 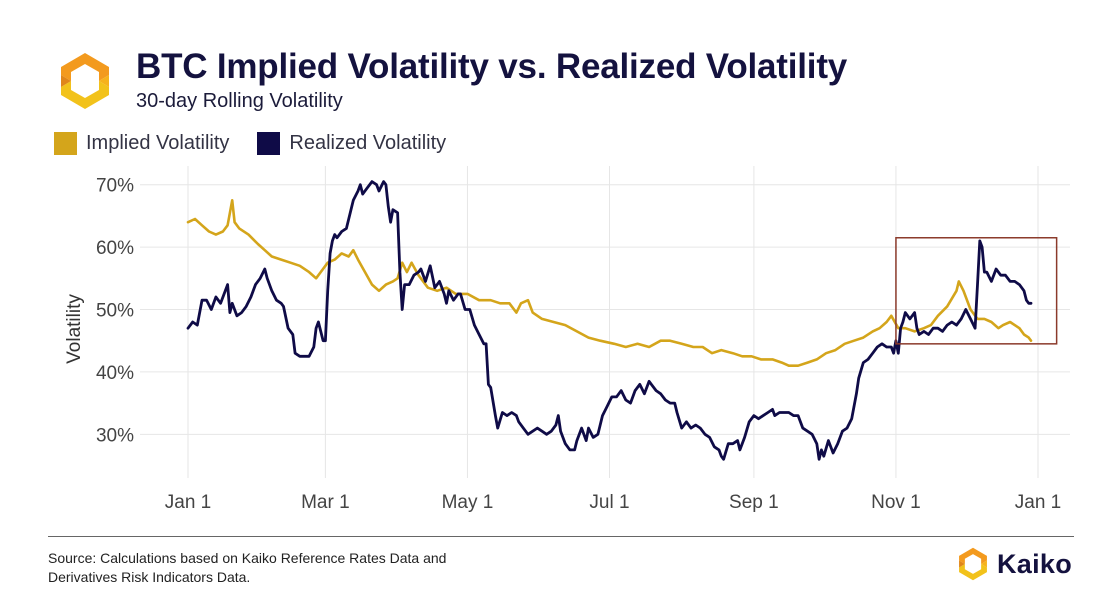 What do you see at coordinates (85, 67) in the screenshot?
I see `logo-shape-top` at bounding box center [85, 67].